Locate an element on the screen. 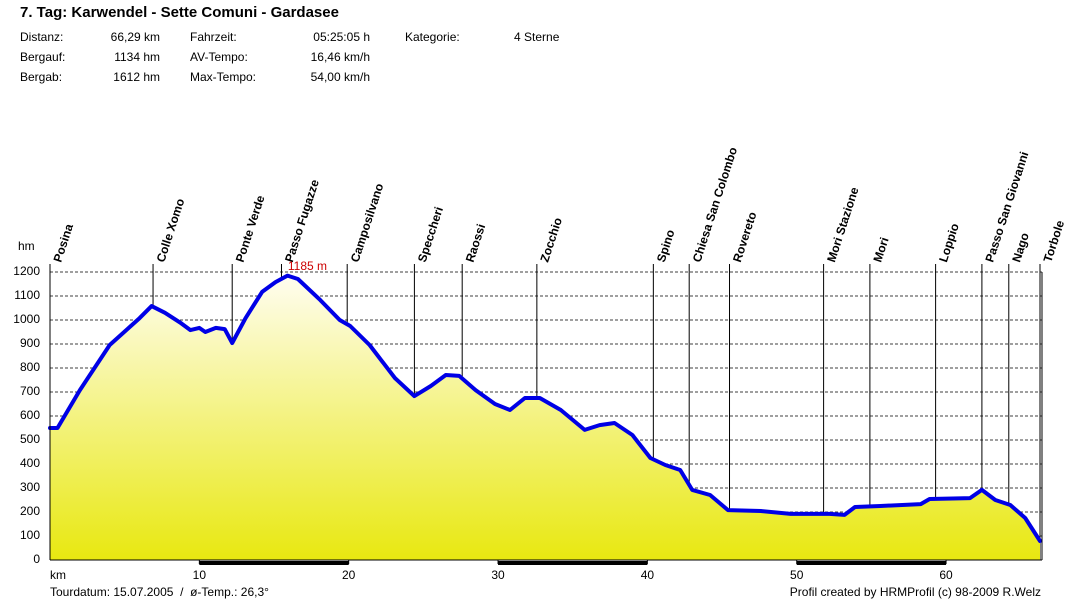 This screenshot has height=600, width=1090. x-tick-label: 50 is located at coordinates (797, 575).